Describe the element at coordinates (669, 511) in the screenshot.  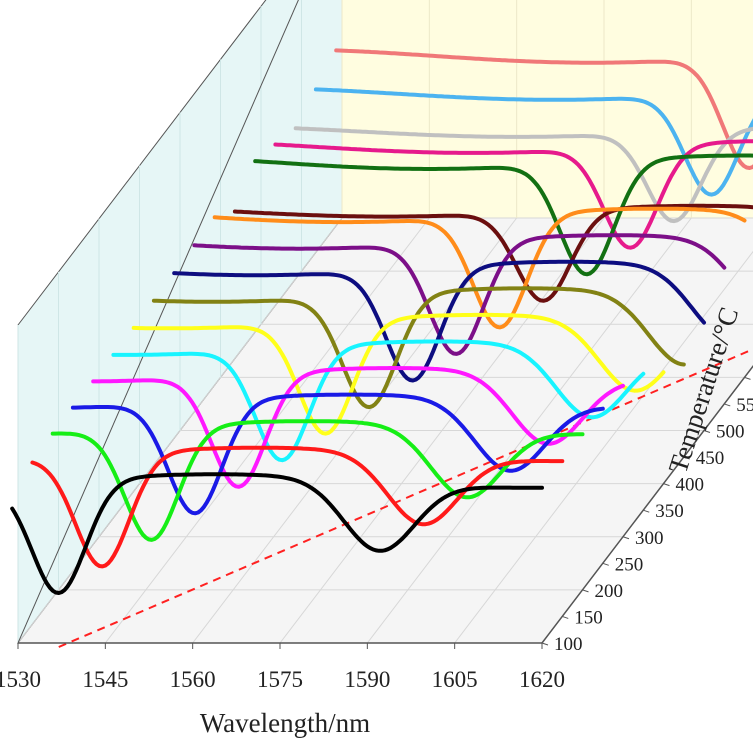
I see `z-tick-label: 350` at that location.